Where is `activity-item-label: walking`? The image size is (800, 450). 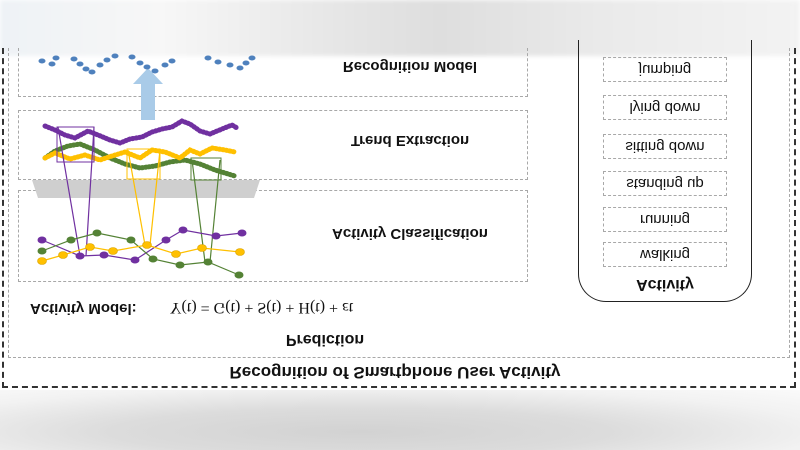
activity-item-label: walking is located at coordinates (665, 254).